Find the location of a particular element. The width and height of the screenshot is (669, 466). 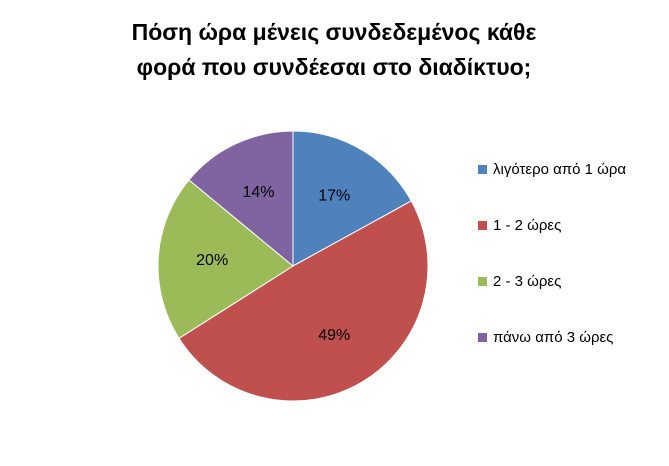

legend-label: πάνω από 3 ώρες is located at coordinates (553, 337).